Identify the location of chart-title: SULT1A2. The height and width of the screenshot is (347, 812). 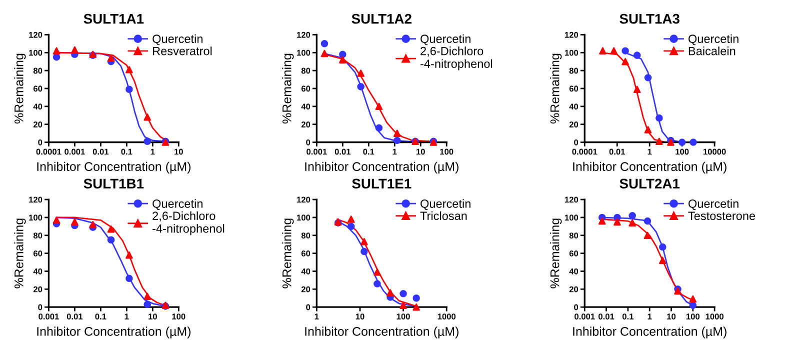
(382, 19).